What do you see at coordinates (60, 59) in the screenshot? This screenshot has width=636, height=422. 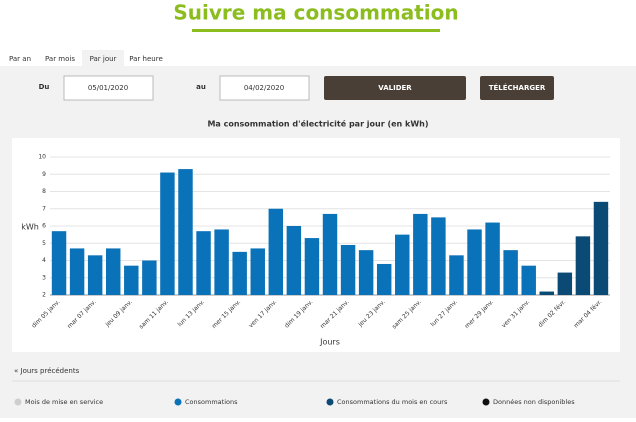 I see `tab: Par mois` at bounding box center [60, 59].